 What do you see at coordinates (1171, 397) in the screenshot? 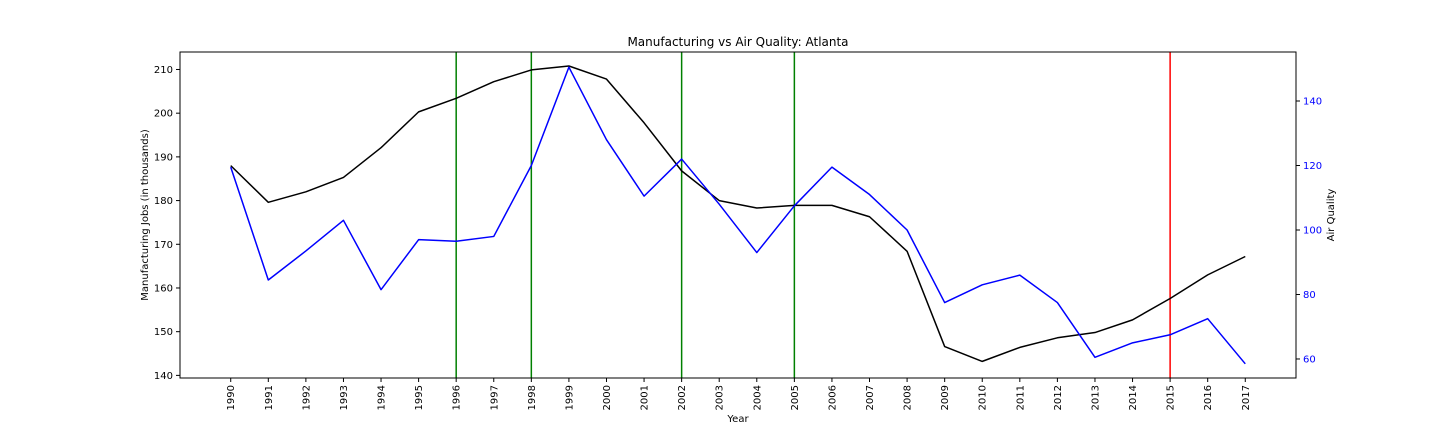
I see `x-tick-label: 2015` at bounding box center [1171, 397].